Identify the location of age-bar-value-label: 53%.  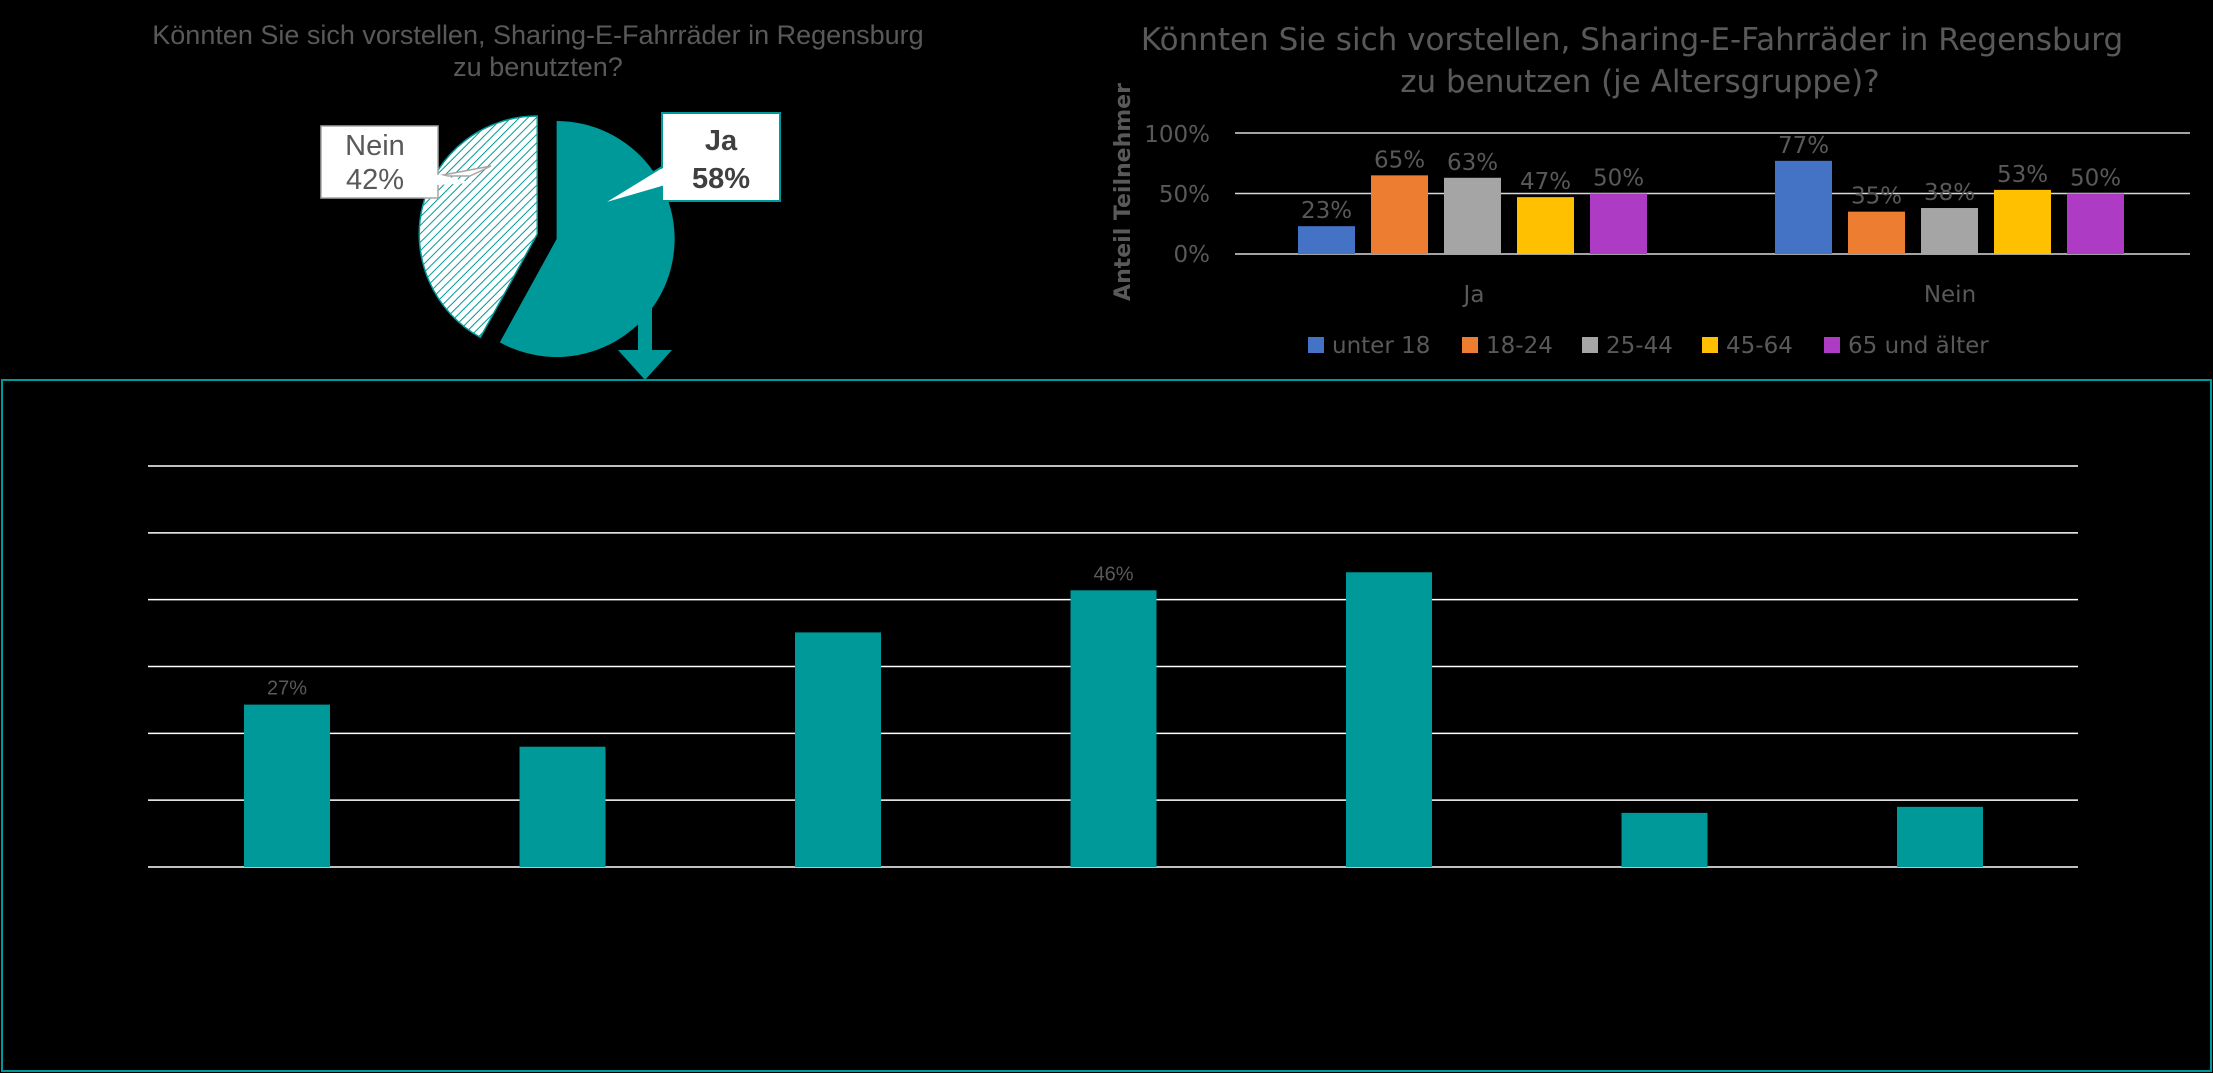
(2022, 175).